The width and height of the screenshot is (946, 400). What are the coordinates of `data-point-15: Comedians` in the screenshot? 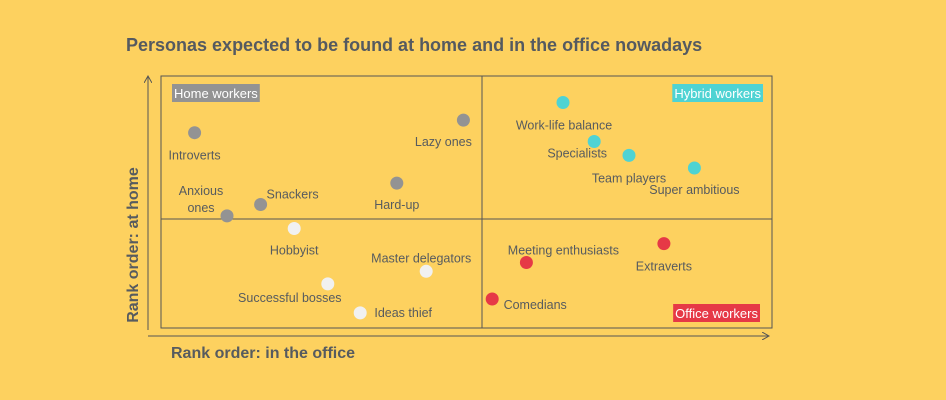 It's located at (526, 302).